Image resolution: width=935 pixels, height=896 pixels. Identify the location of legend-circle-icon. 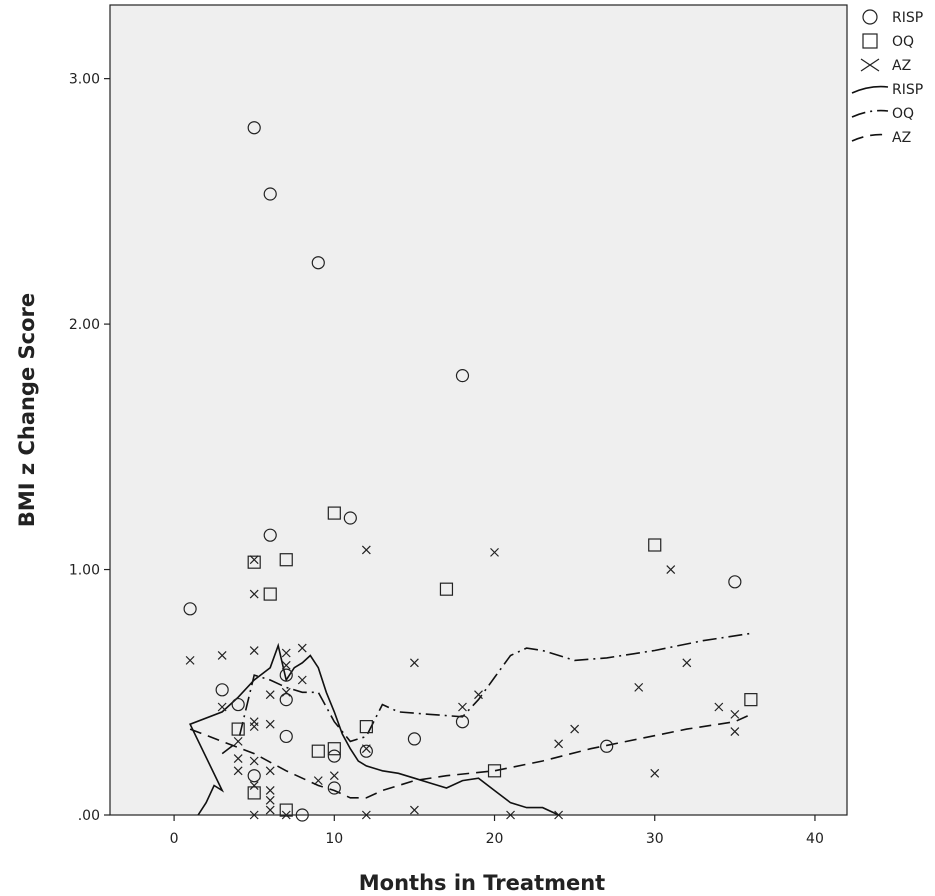
(870, 17).